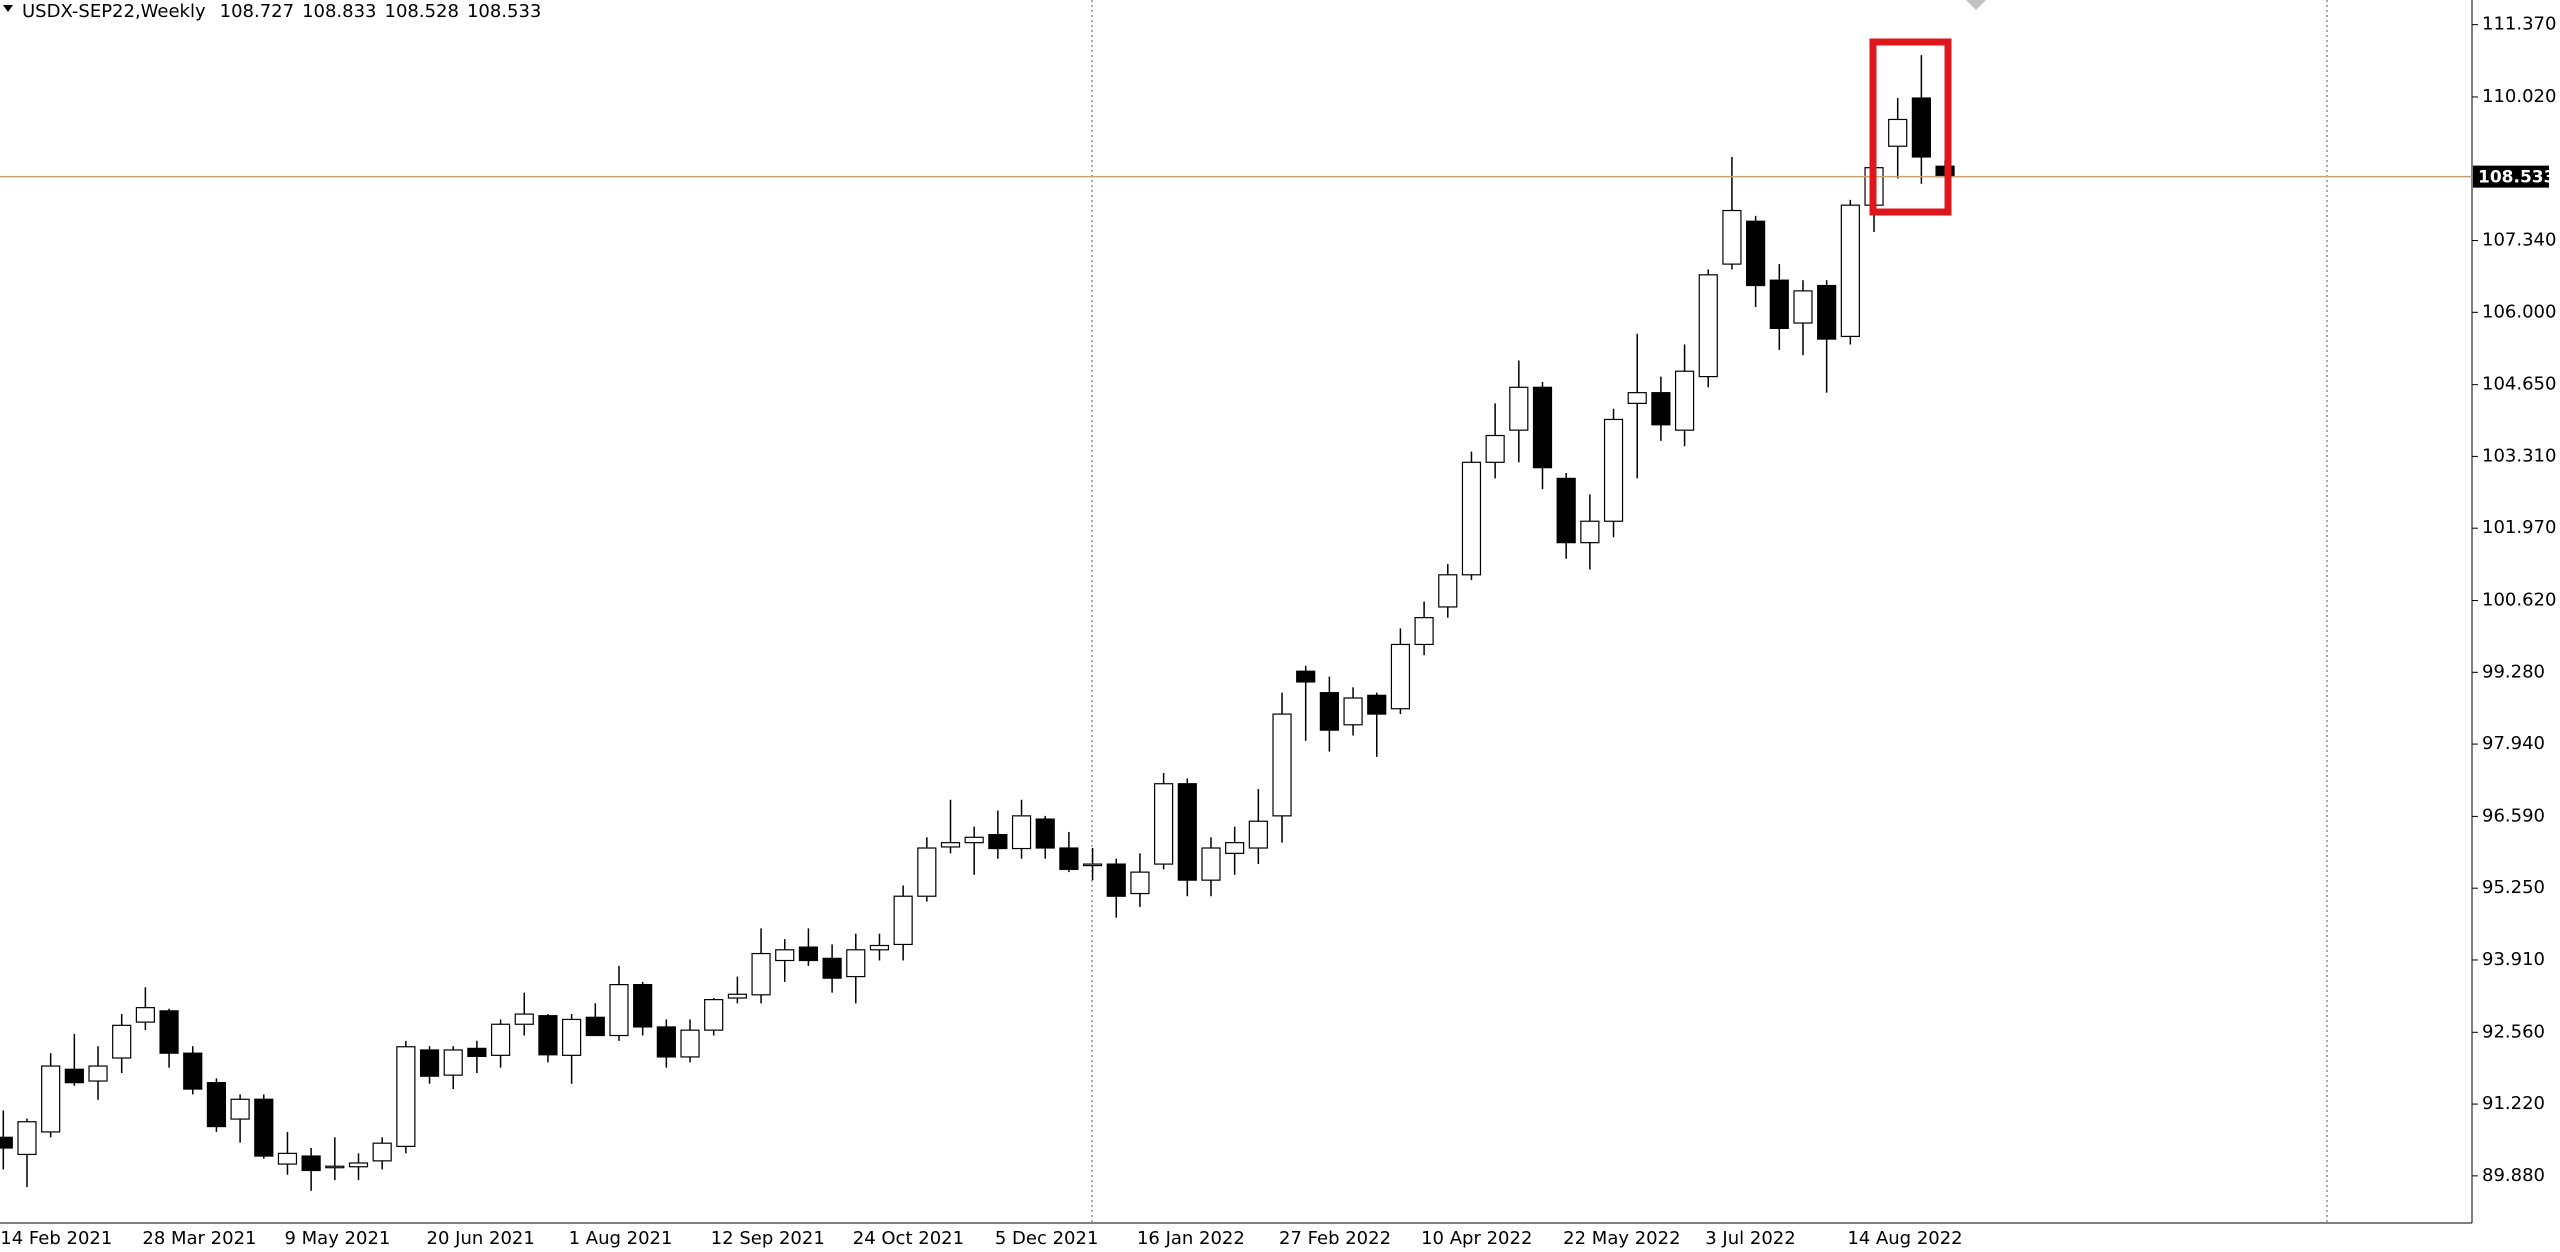 This screenshot has width=2560, height=1252. Describe the element at coordinates (2513, 671) in the screenshot. I see `y-tick-label: 99.280` at that location.